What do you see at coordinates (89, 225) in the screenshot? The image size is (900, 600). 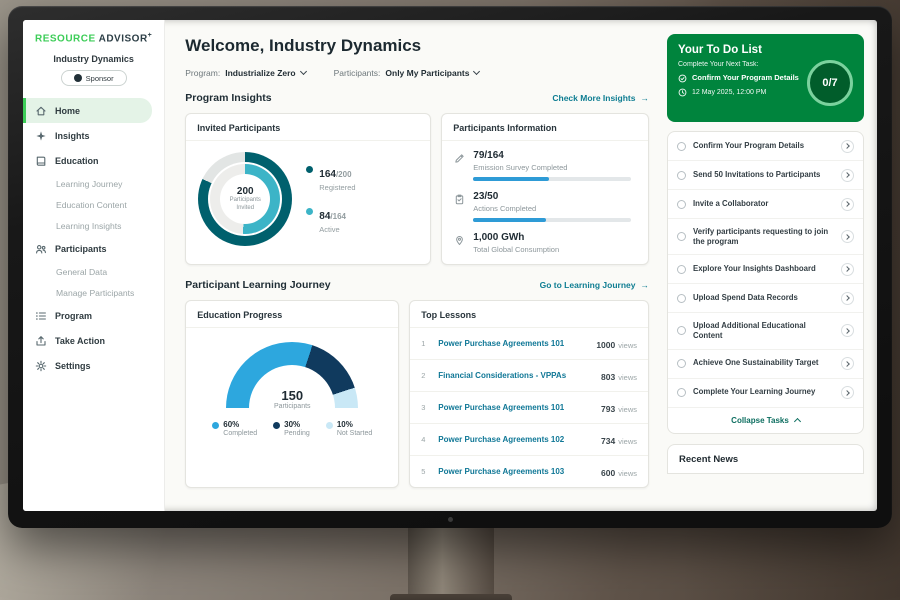 I see `sidebar-item-learning-insights: Learning Insights` at bounding box center [89, 225].